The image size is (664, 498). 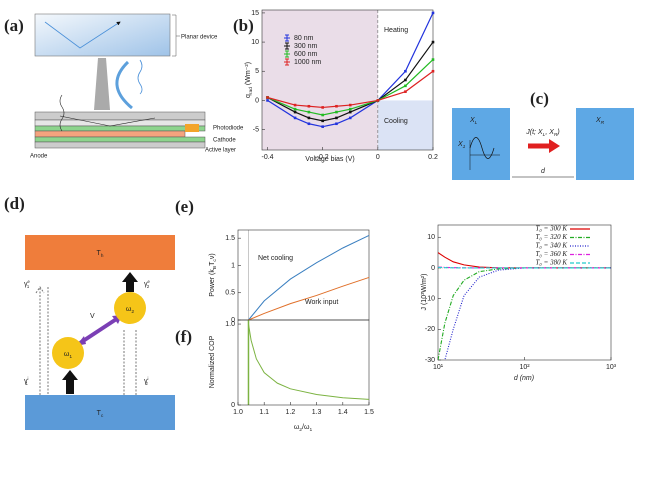 What do you see at coordinates (27, 284) in the screenshot?
I see `rate-label: γe 1` at bounding box center [27, 284].